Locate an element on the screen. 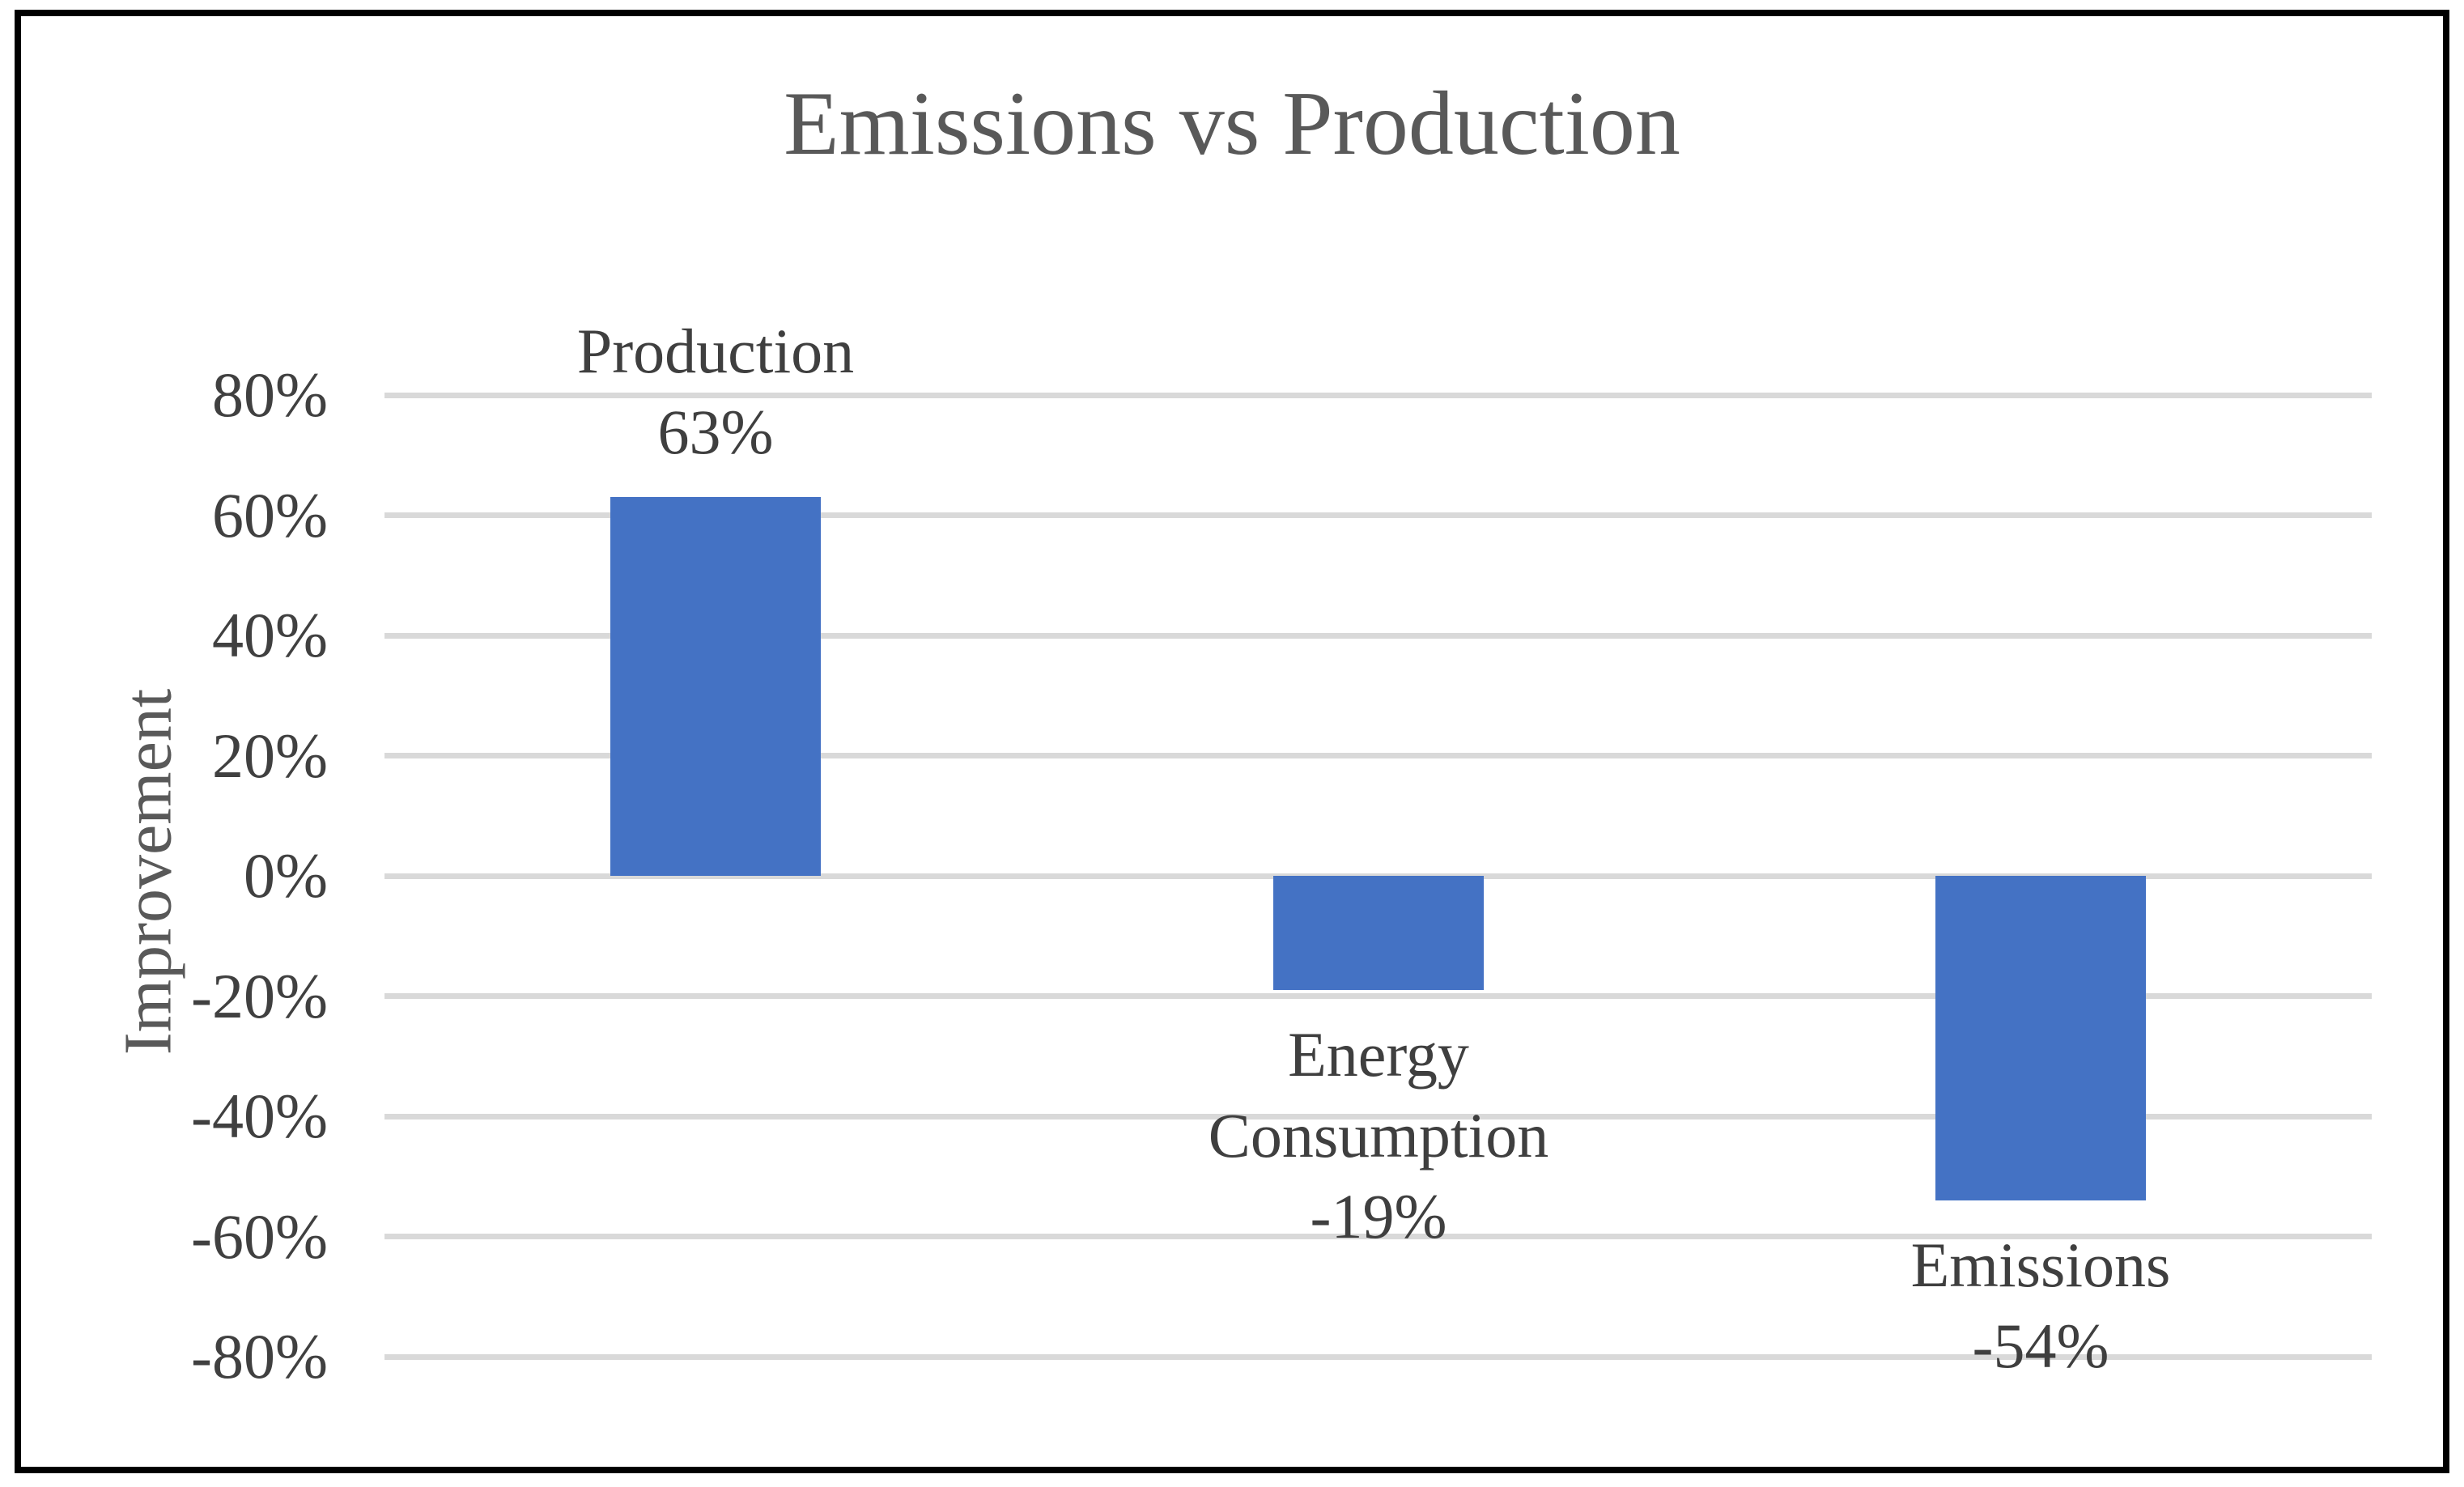 The image size is (2464, 1487). y-tick-label--20-: -20% is located at coordinates (259, 996).